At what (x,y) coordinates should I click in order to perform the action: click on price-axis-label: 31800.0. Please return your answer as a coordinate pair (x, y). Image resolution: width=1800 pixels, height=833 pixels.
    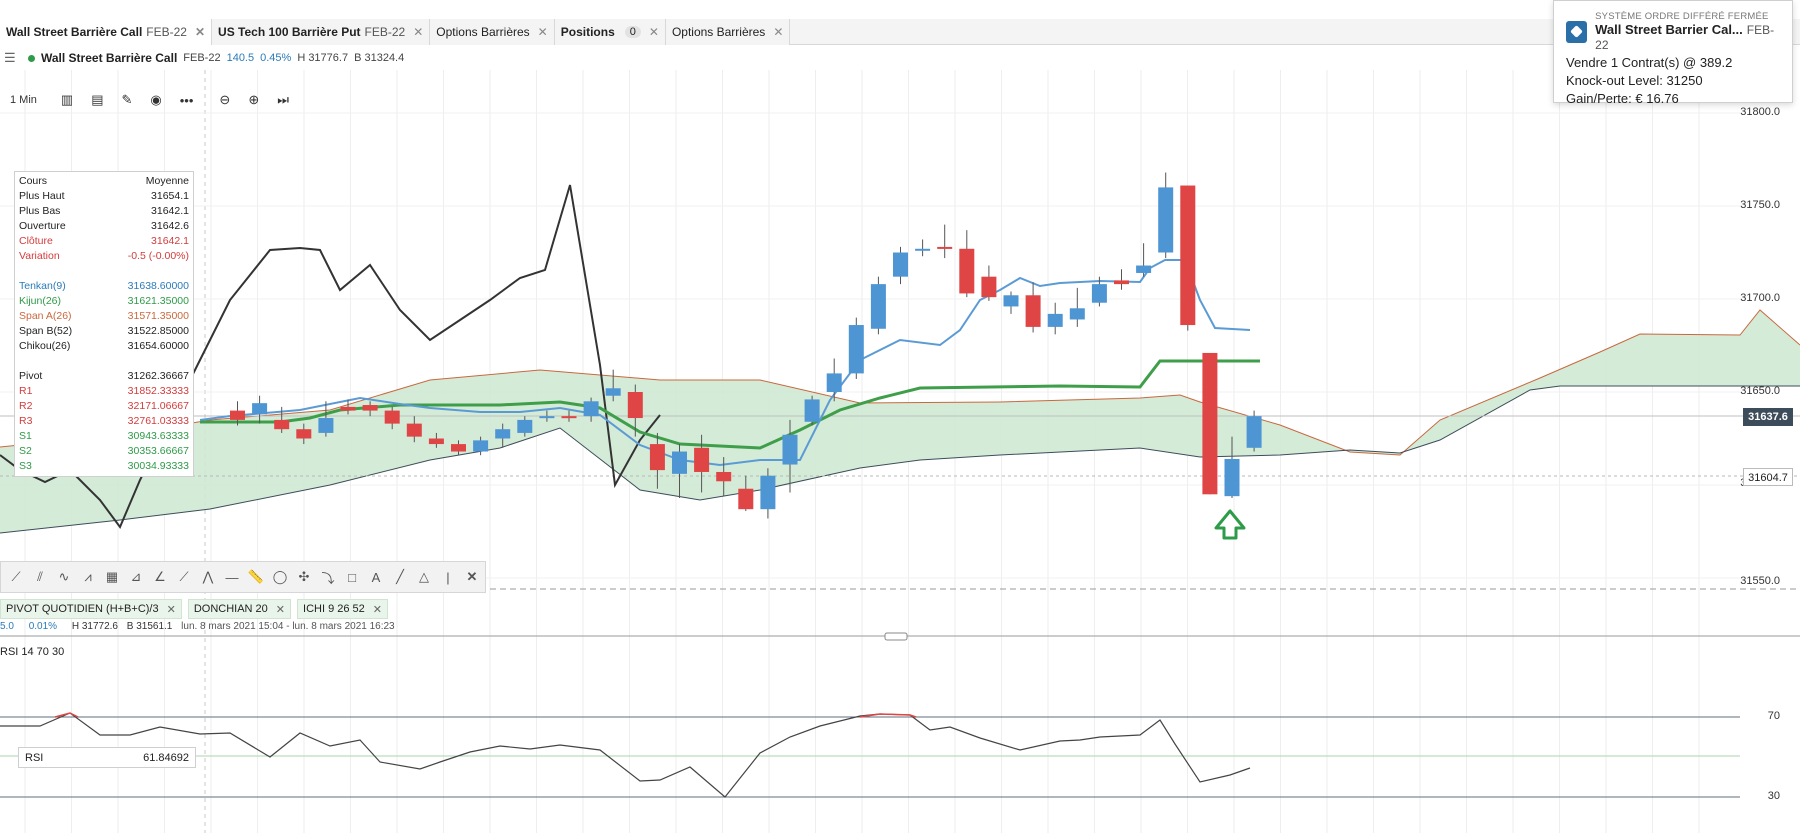
    Looking at the image, I should click on (1760, 112).